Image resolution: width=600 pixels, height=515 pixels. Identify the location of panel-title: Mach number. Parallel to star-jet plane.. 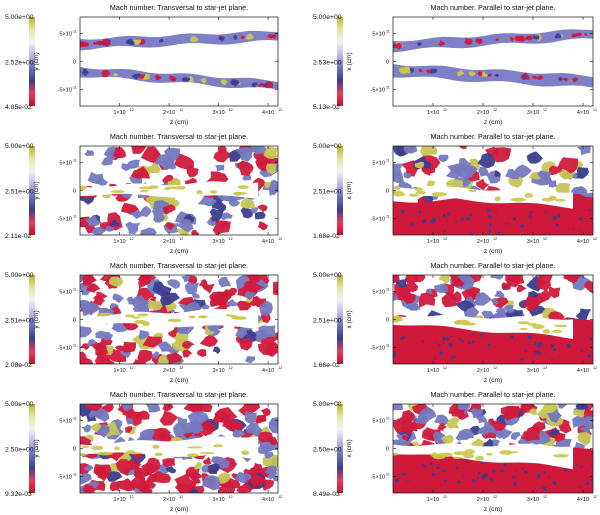
(492, 265).